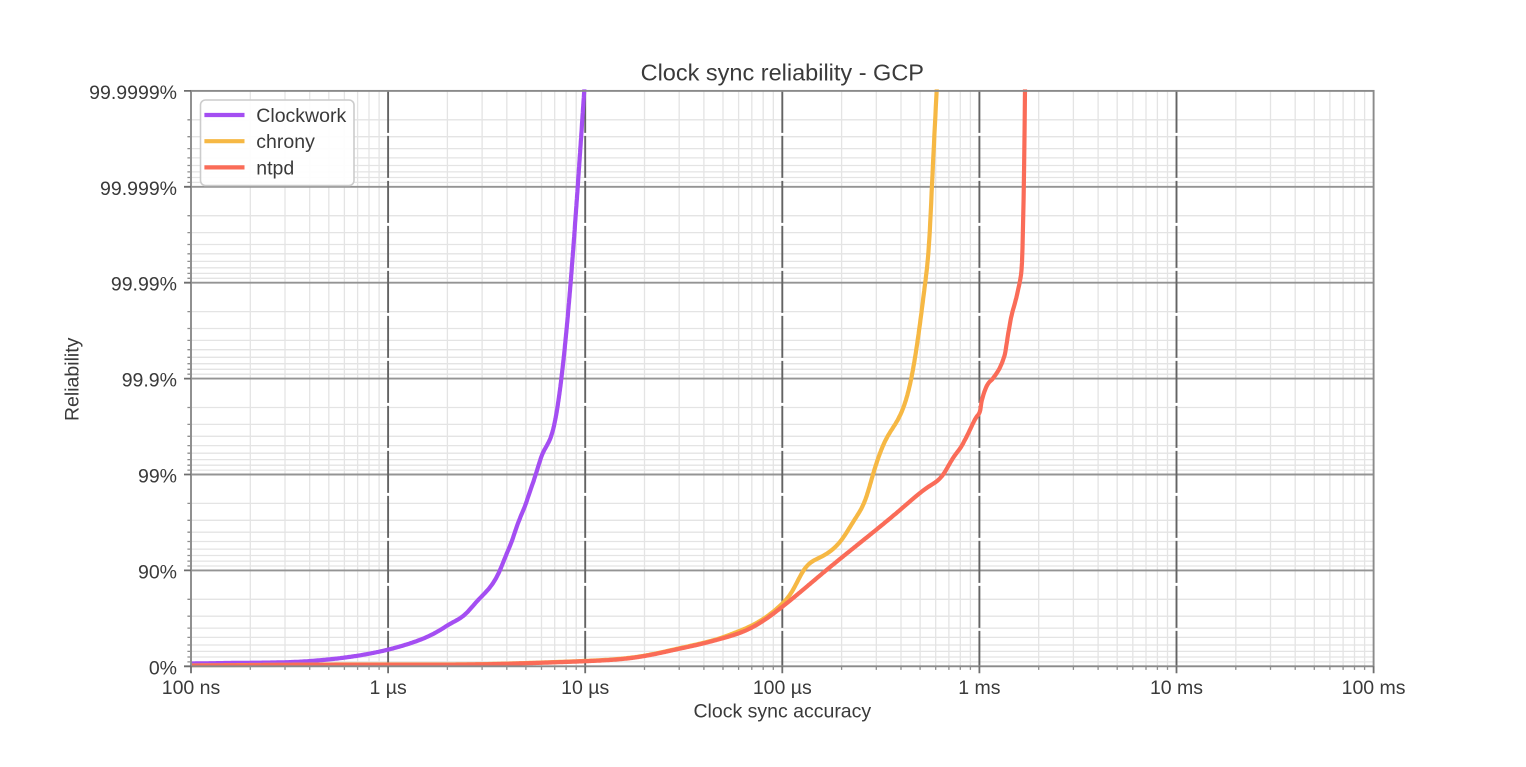 The width and height of the screenshot is (1526, 767). What do you see at coordinates (191, 688) in the screenshot?
I see `svg-text: 100 ns` at bounding box center [191, 688].